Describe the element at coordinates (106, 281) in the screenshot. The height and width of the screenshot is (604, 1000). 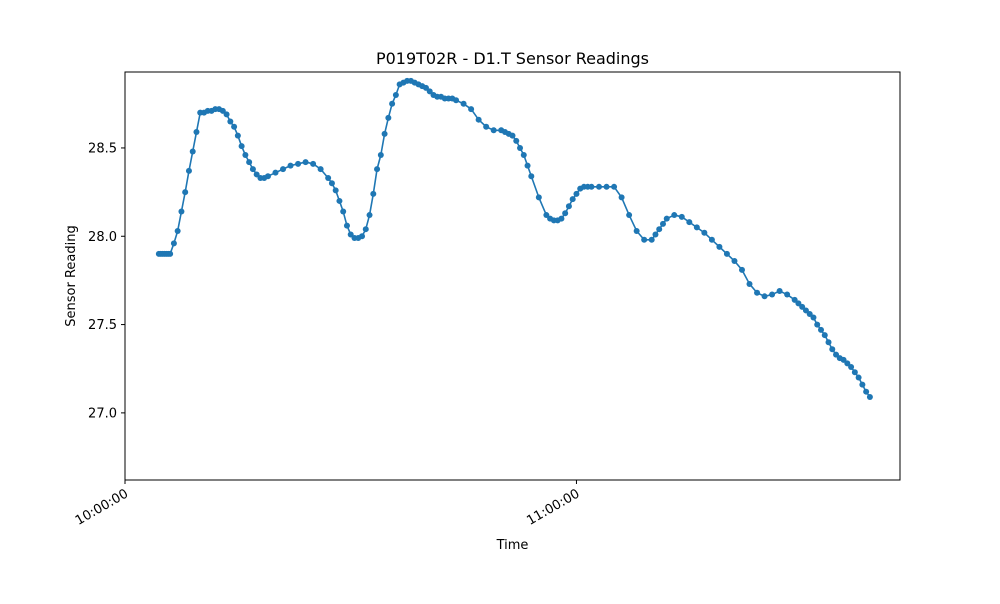
I see `y-axis-ticks: 27.0 27.5 28.0 28.5` at that location.